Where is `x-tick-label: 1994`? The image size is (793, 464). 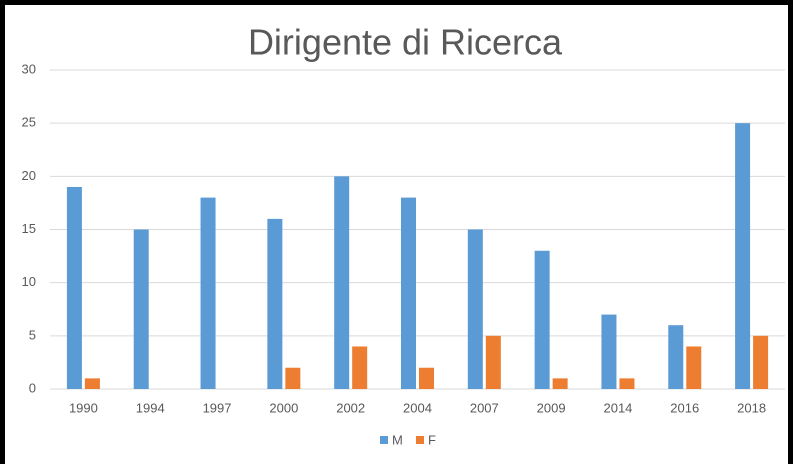 x-tick-label: 1994 is located at coordinates (150, 407).